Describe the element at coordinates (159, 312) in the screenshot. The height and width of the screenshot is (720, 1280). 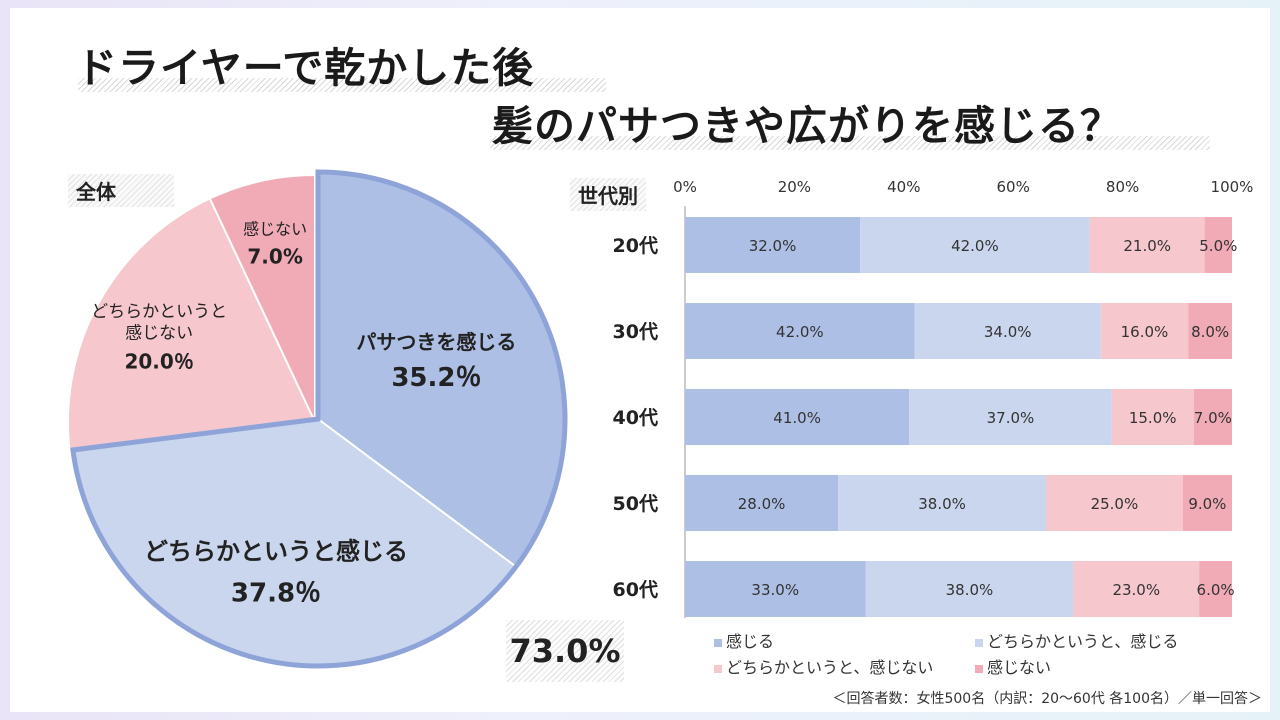
I see `pie-label-2-line-0: どちらかというと` at that location.